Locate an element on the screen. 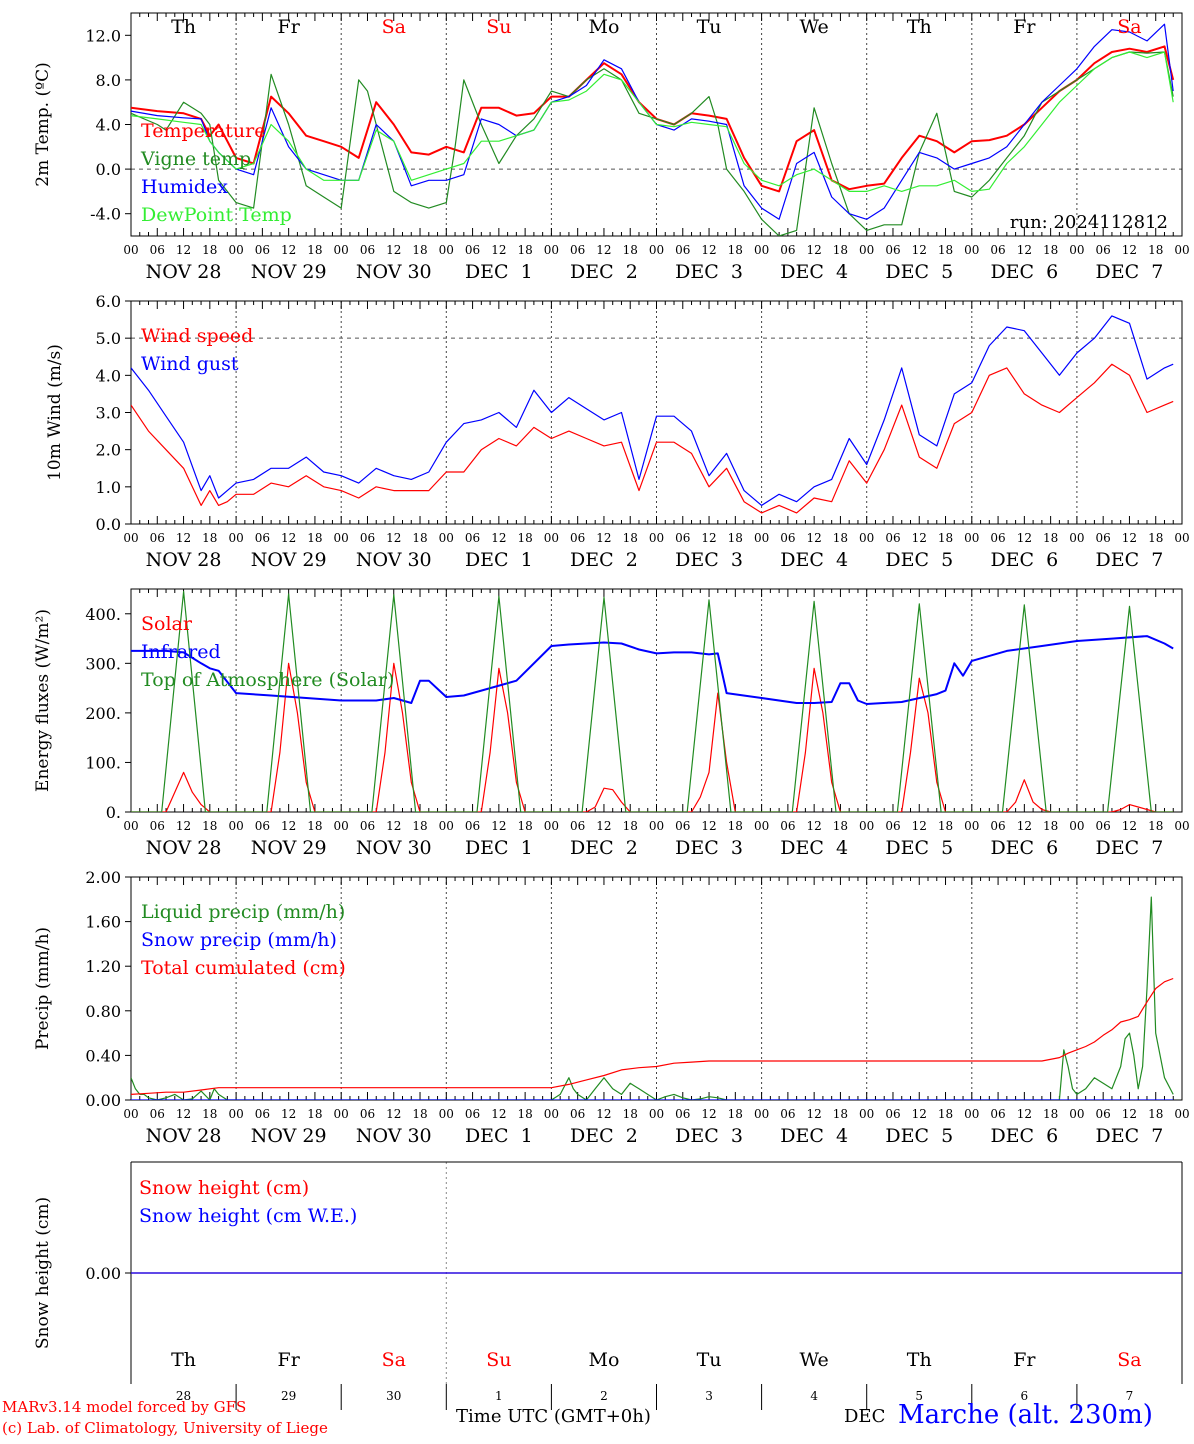 This screenshot has width=1194, height=1444. day-number: 28 is located at coordinates (183, 1396).